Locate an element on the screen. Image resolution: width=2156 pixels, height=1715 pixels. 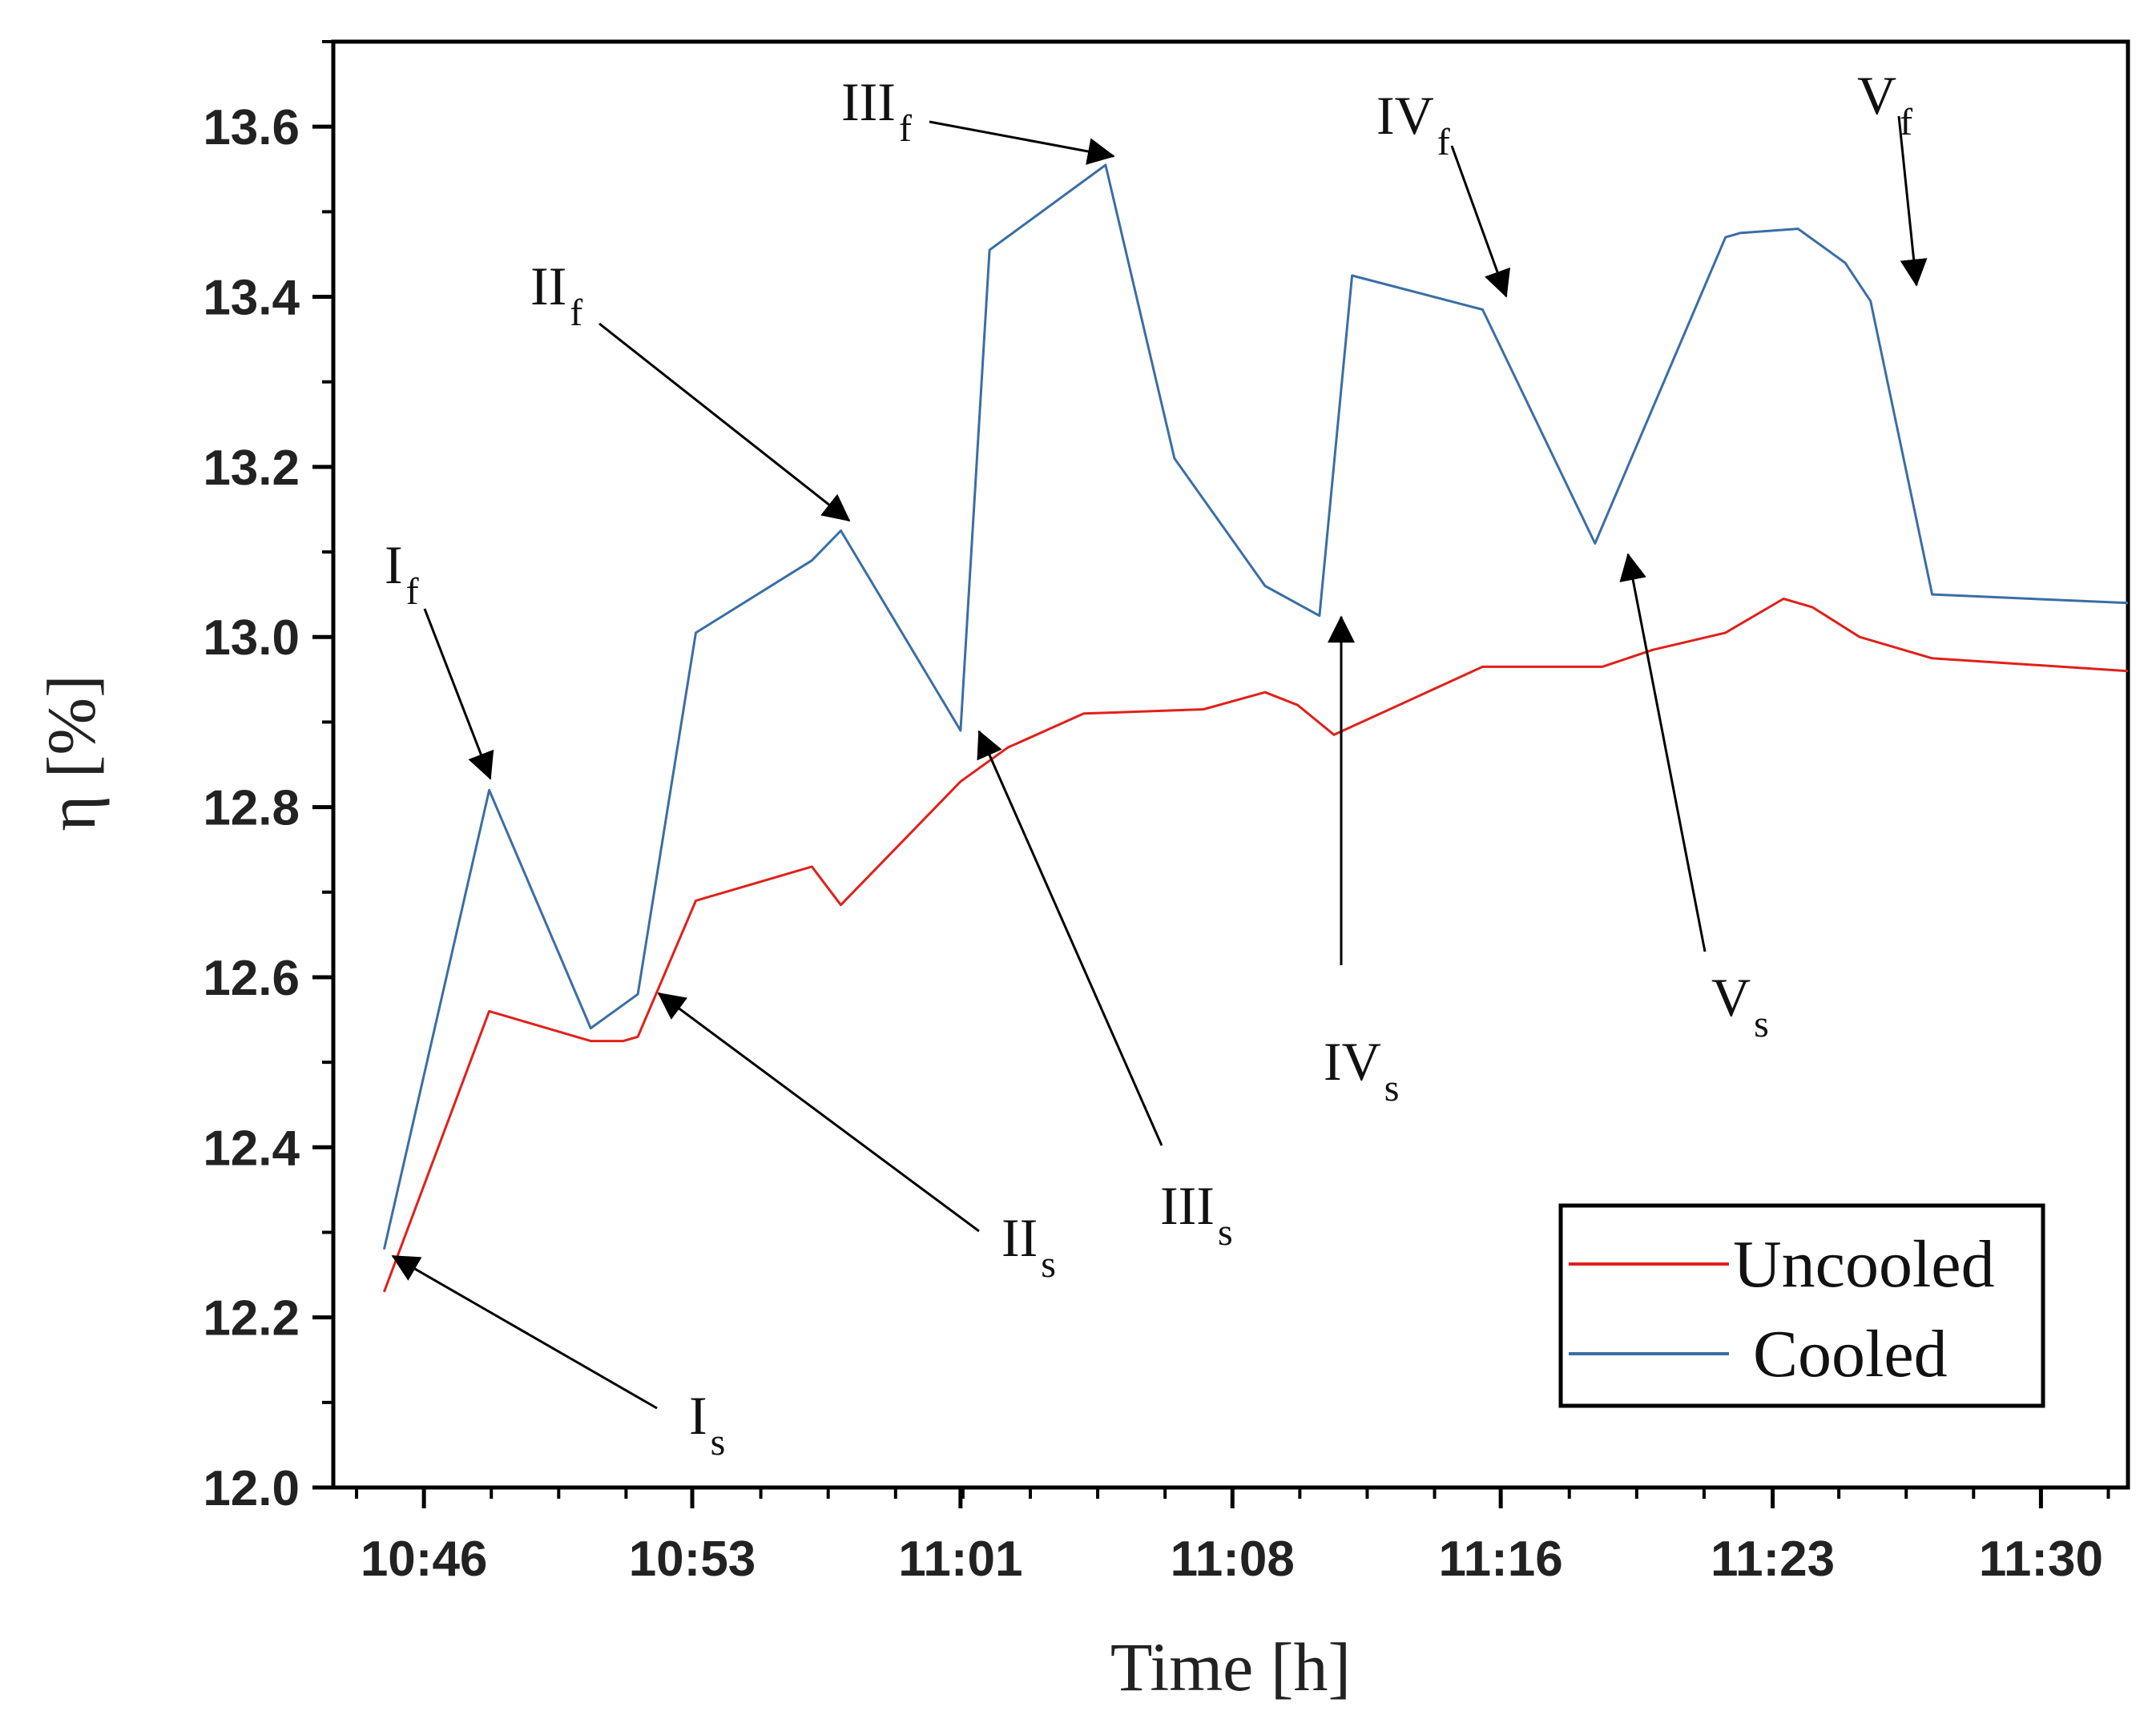
x-axis-ticks: 10:46 10:53 11:01 11:08 11:16 11:23 11:30 is located at coordinates (1232, 1537).